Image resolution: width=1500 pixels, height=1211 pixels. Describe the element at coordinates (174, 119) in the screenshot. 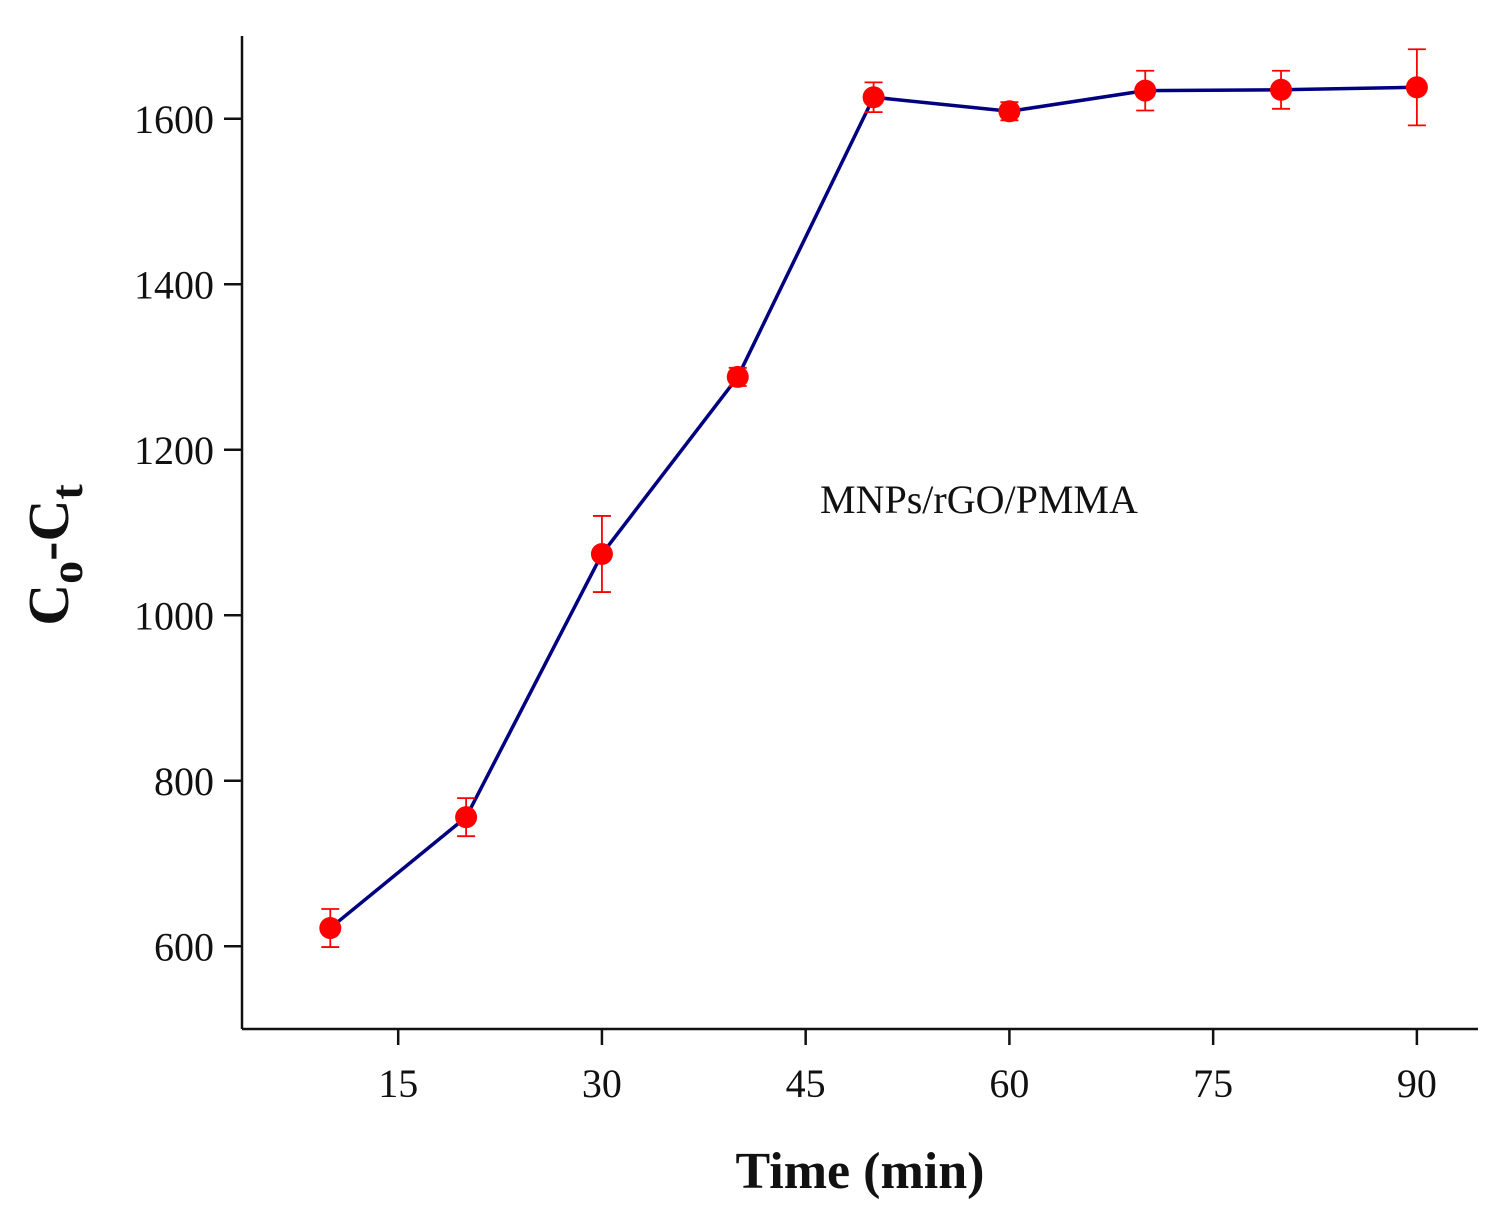

I see `y-tick-label: 1600` at that location.